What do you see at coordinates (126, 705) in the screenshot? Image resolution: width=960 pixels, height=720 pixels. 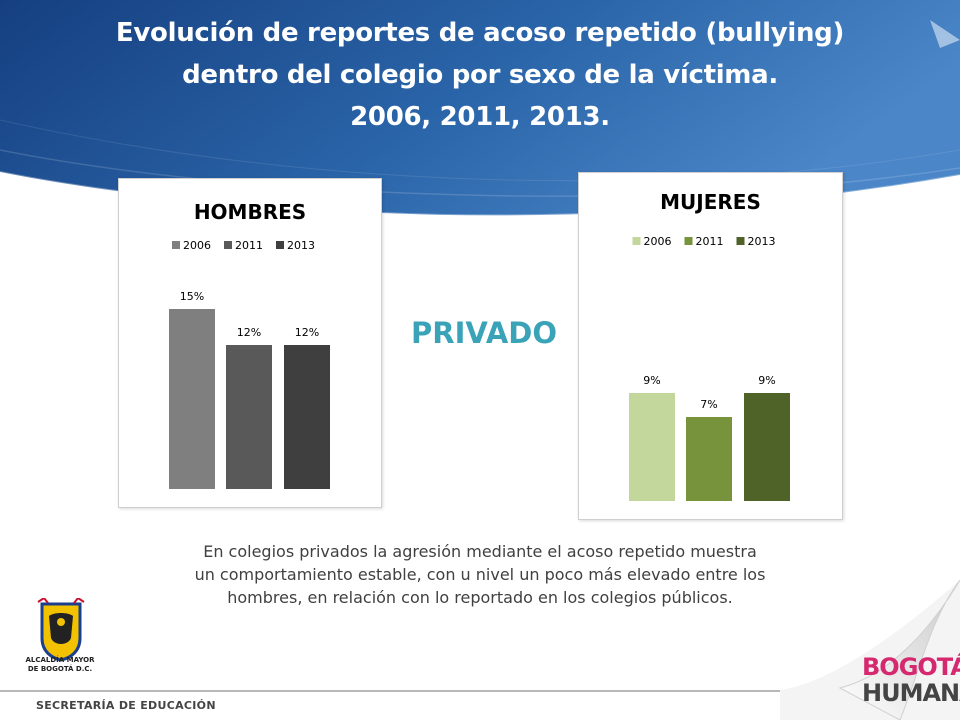 I see `footer-institution: SECRETARÍA DE EDUCACIÓN` at bounding box center [126, 705].